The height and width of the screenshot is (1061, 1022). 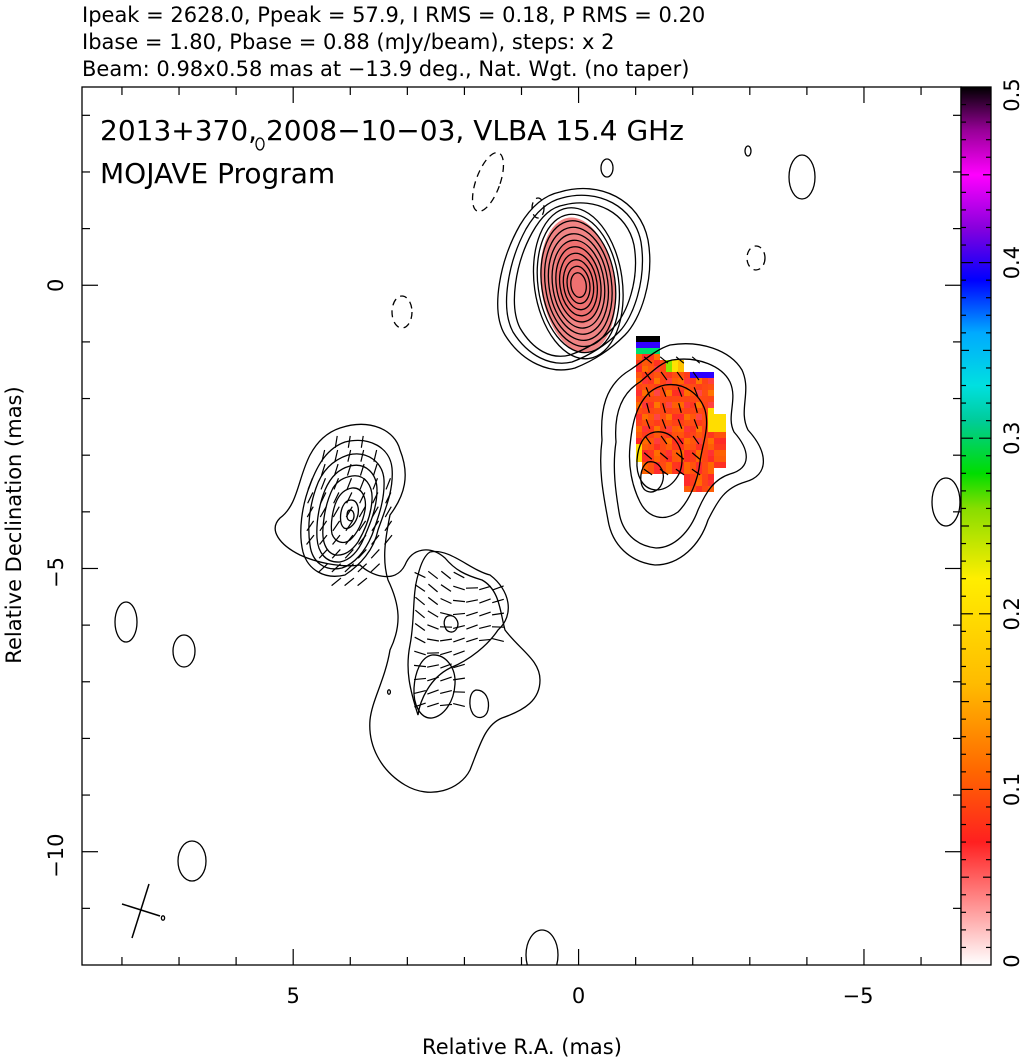 I want to click on core-envelope-contours, so click(x=574, y=279).